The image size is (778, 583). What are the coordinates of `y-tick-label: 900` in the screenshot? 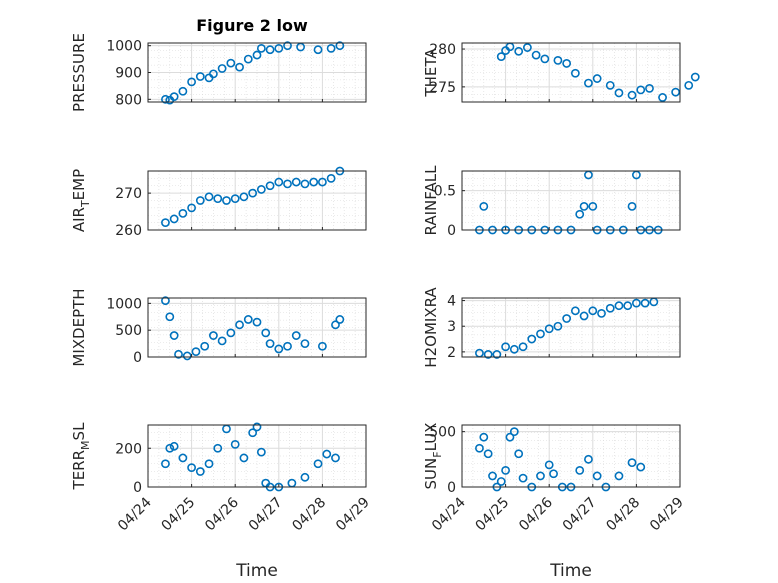 It's located at (128, 74).